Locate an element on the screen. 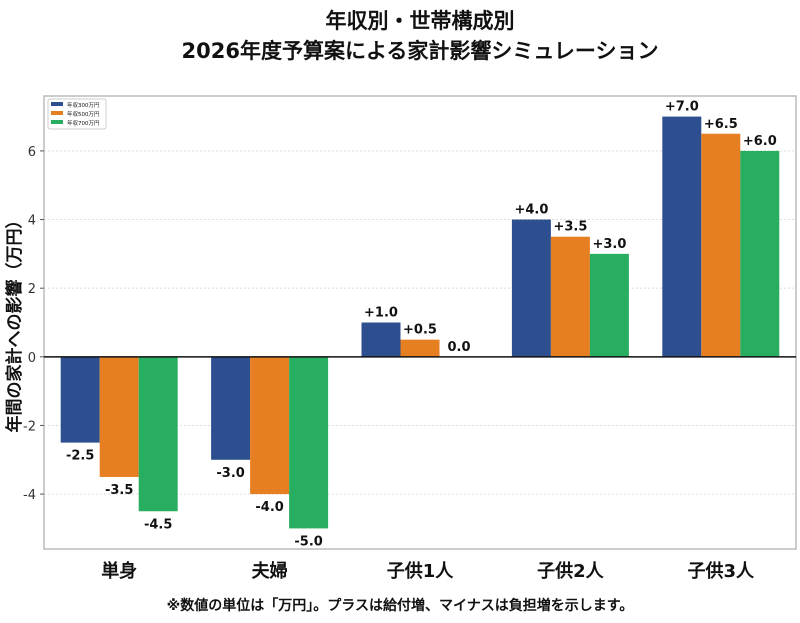 Image resolution: width=800 pixels, height=623 pixels. data-label: -2.5 is located at coordinates (80, 456).